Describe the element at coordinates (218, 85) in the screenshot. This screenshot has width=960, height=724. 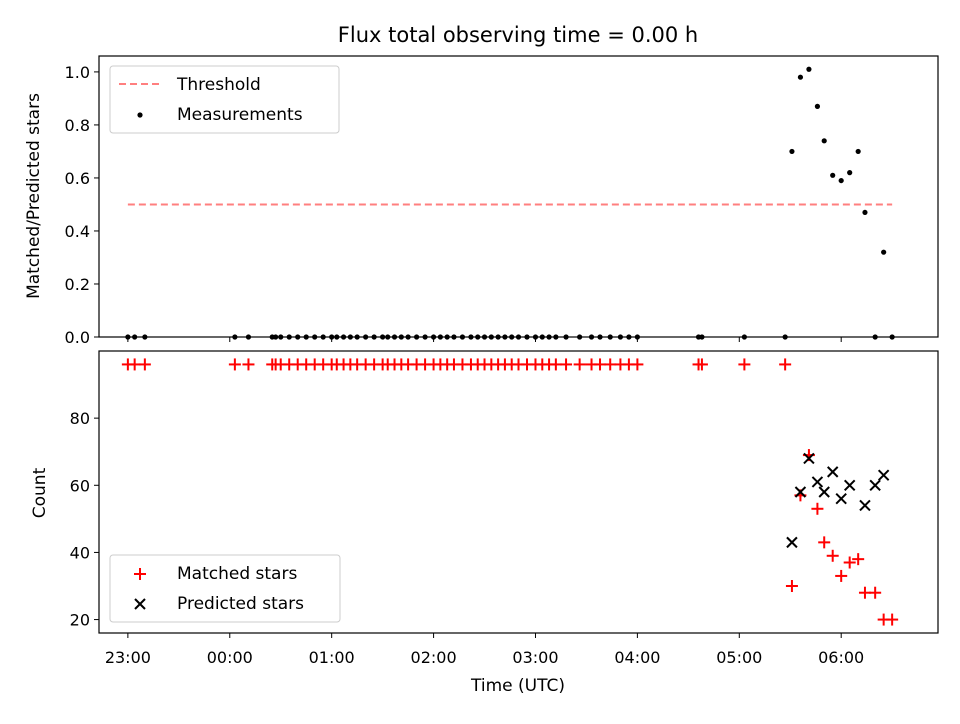
I see `threshold-legend-label: Threshold` at that location.